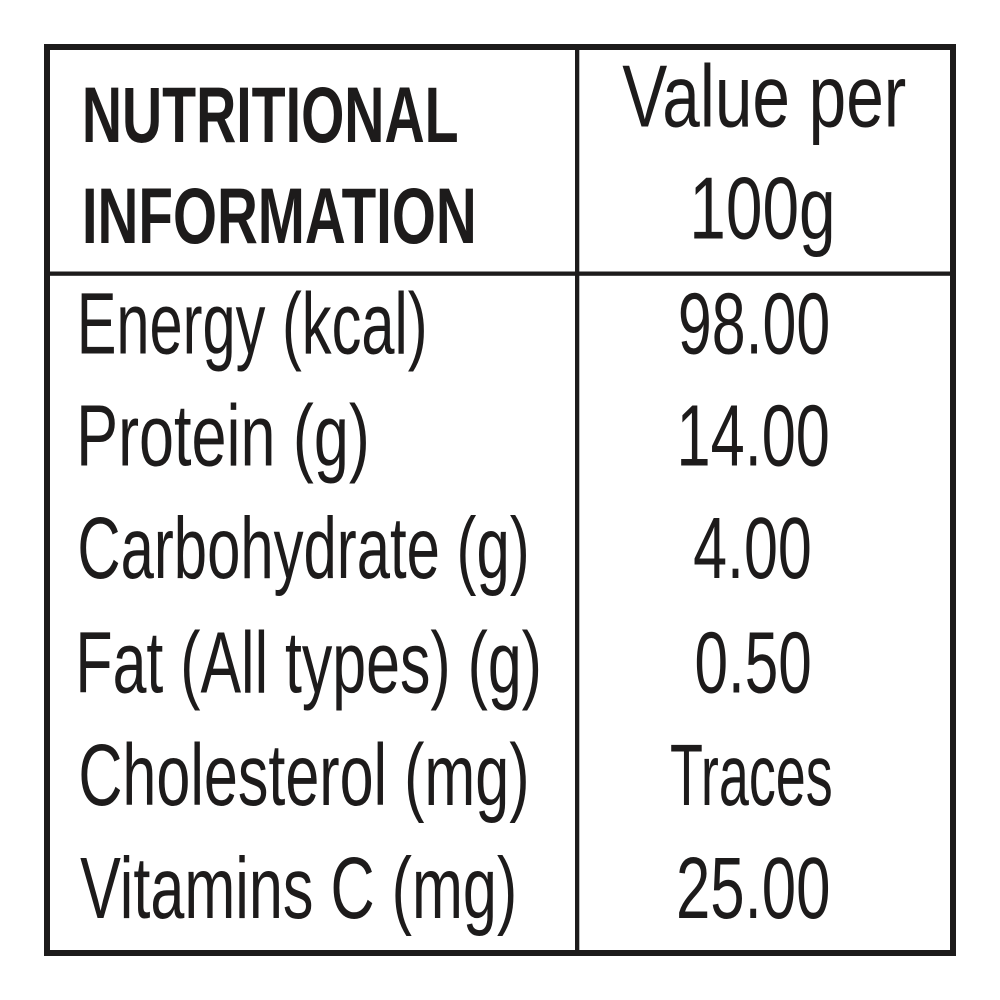 The image size is (1000, 1000). What do you see at coordinates (252, 323) in the screenshot?
I see `svg-text: Energy (kcal)` at bounding box center [252, 323].